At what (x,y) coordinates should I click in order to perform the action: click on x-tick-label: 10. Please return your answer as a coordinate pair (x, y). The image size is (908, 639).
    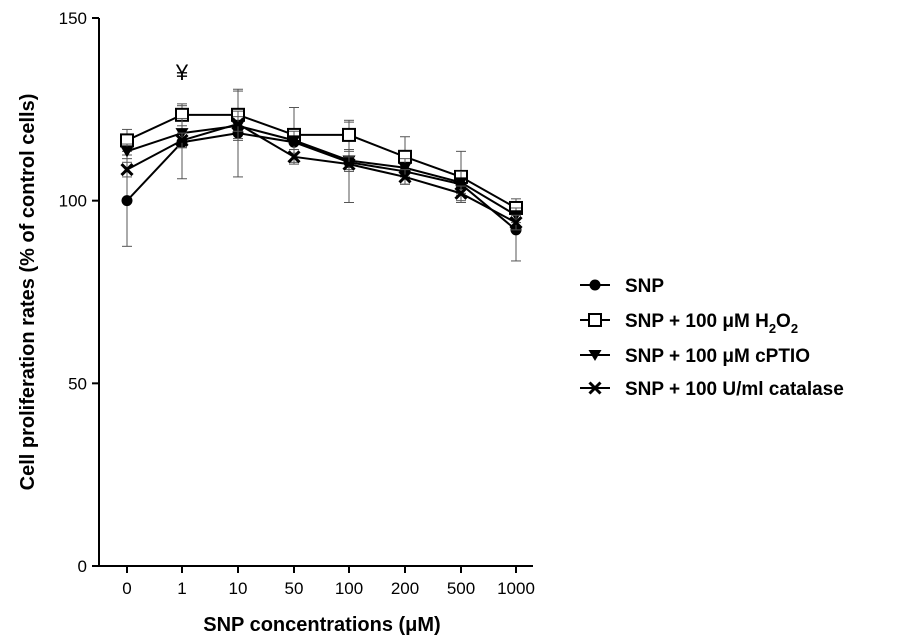
    Looking at the image, I should click on (238, 588).